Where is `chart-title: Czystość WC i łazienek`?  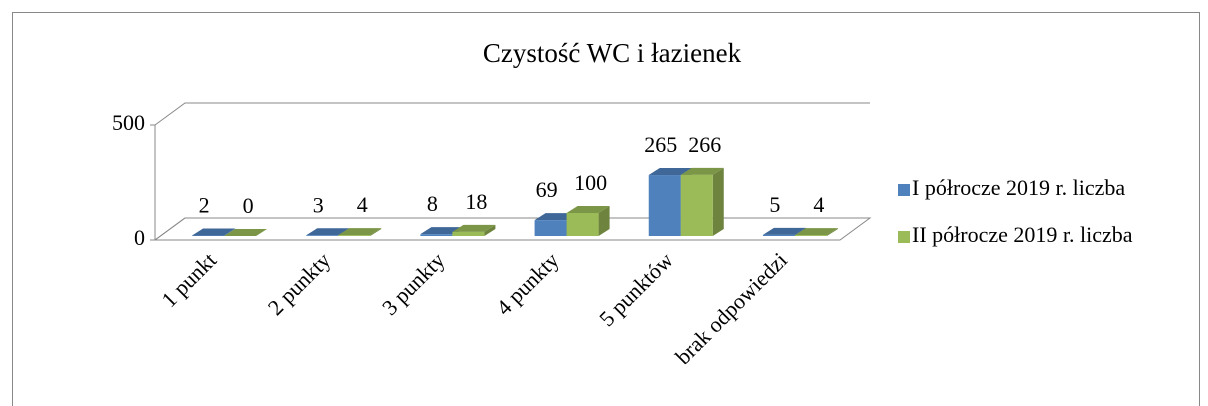 chart-title: Czystość WC i łazienek is located at coordinates (612, 53).